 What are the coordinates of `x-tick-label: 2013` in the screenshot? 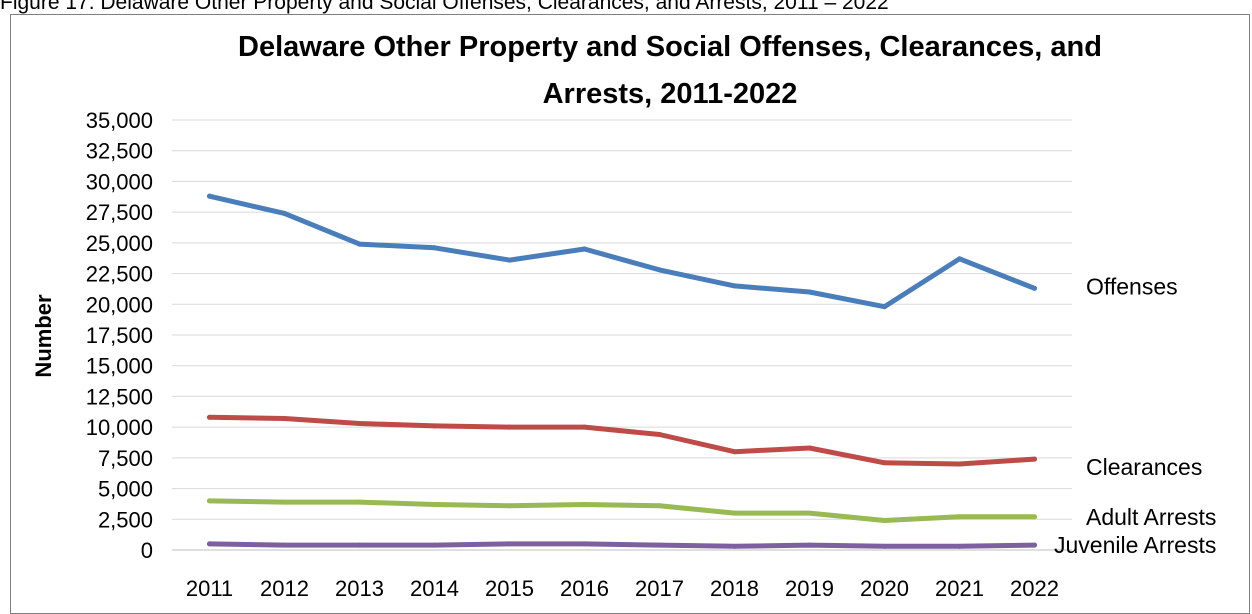 It's located at (359, 588).